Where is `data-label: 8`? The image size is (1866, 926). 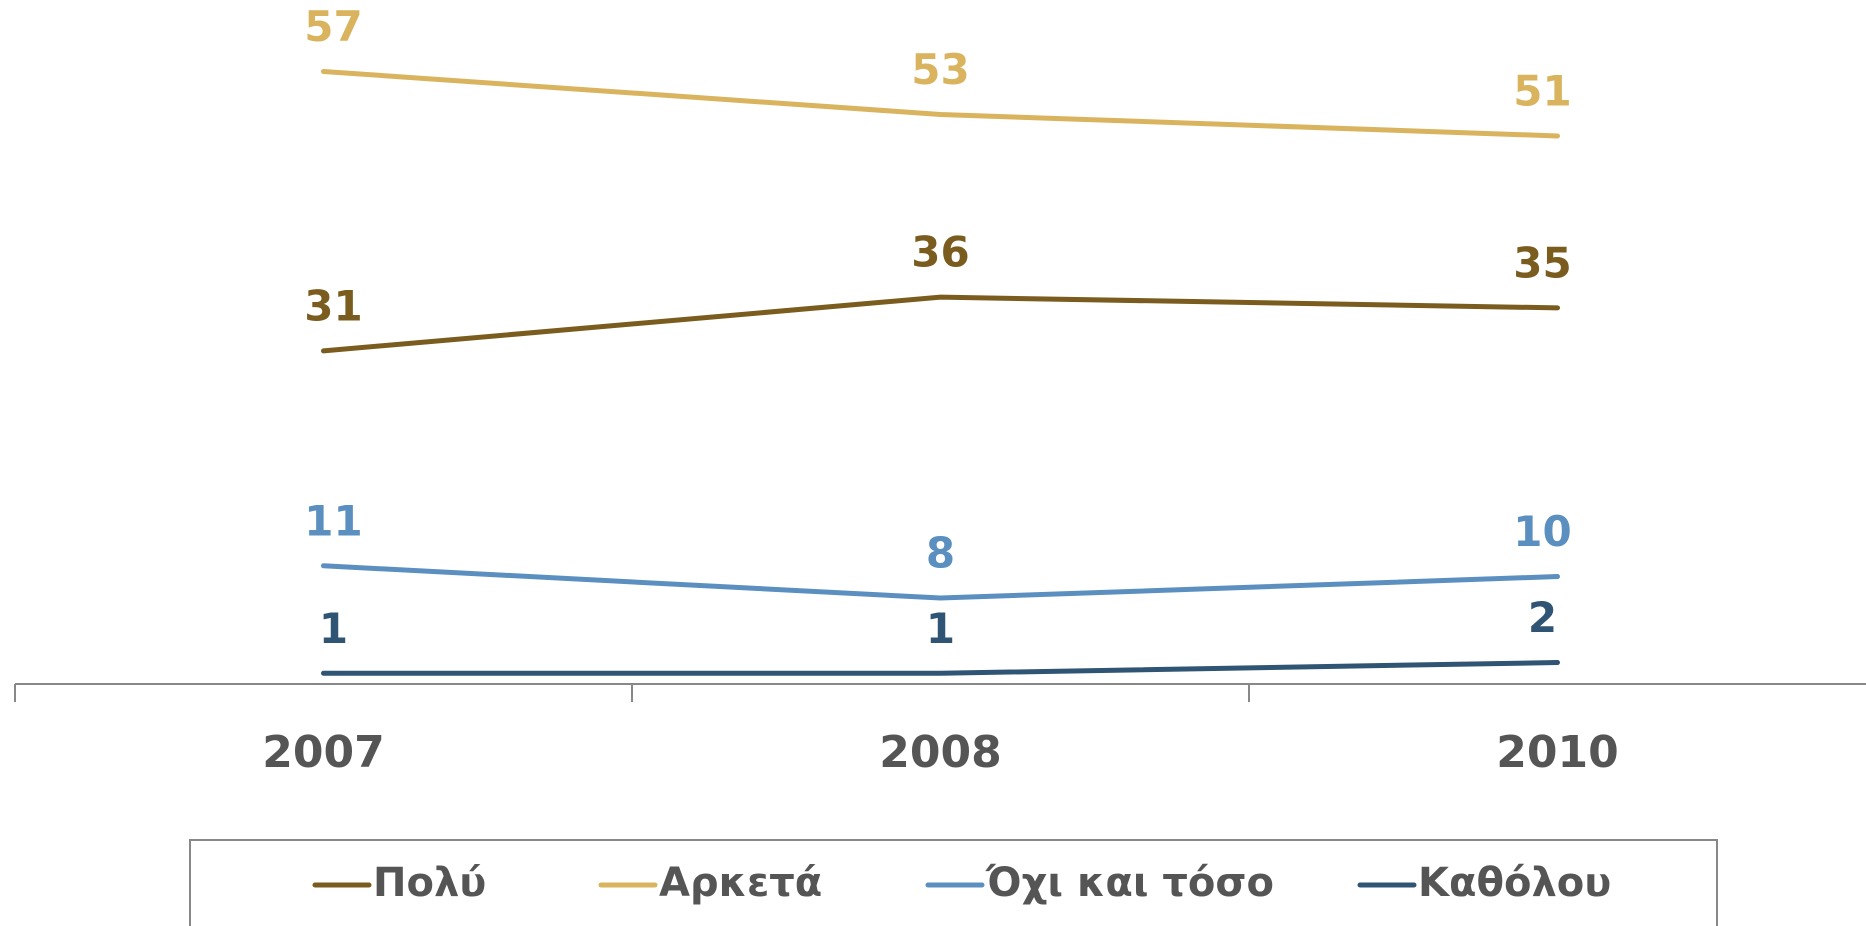 data-label: 8 is located at coordinates (940, 553).